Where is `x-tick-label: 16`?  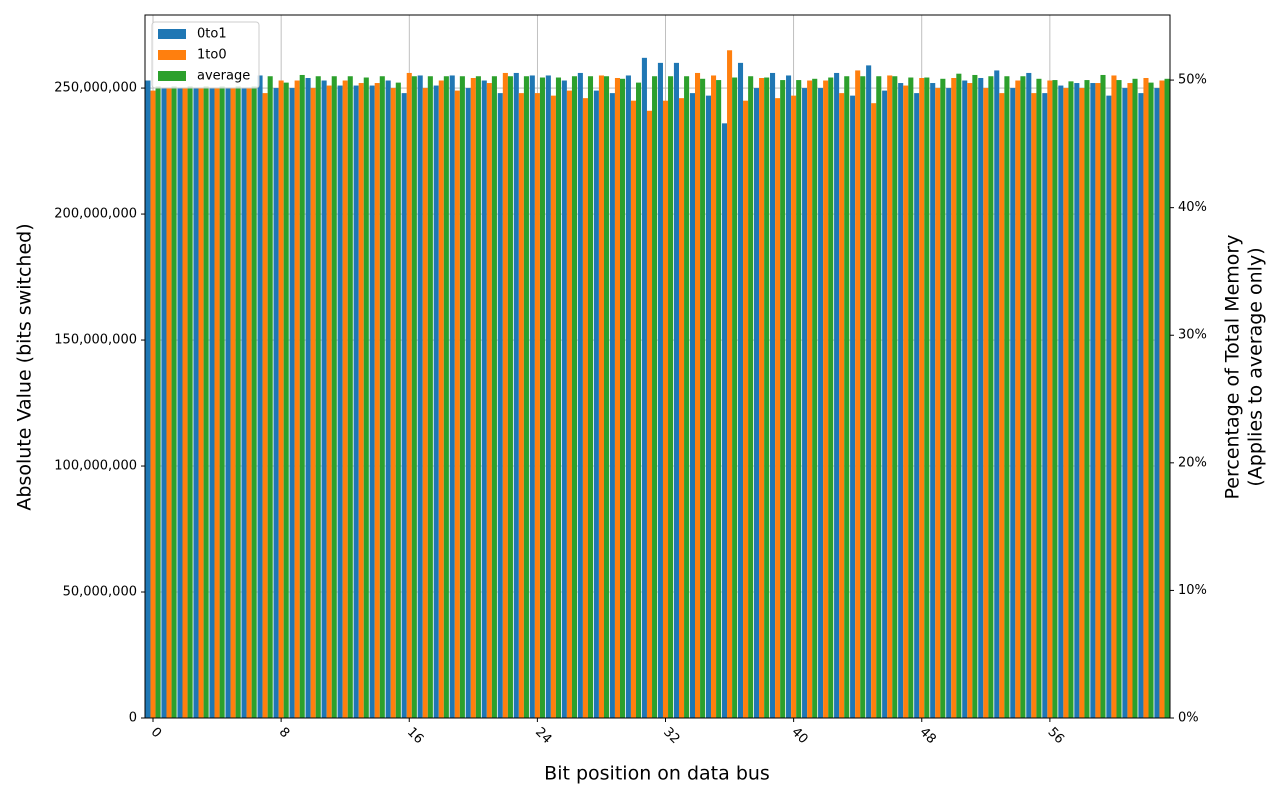
x-tick-label: 16 is located at coordinates (415, 736).